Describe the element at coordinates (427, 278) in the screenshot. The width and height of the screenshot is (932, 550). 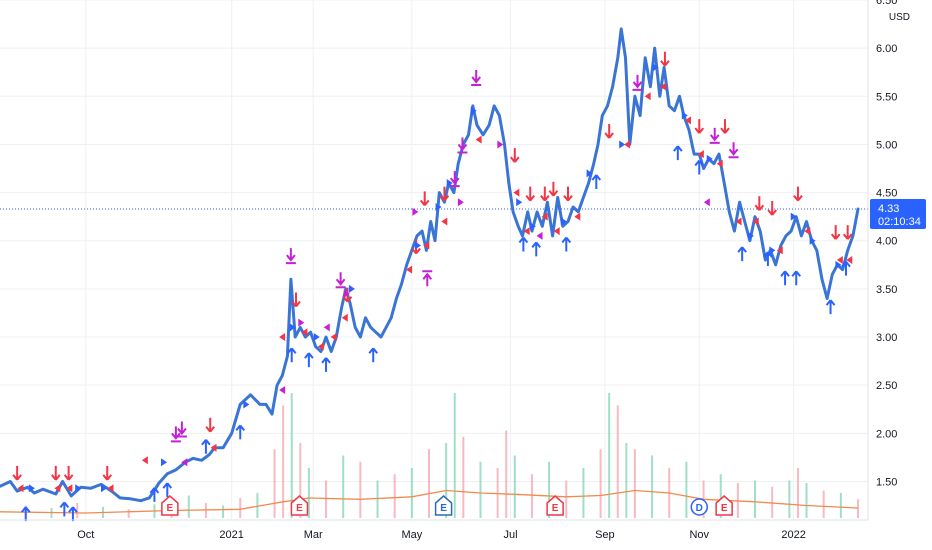
I see `signal-arrow-up-bar` at that location.